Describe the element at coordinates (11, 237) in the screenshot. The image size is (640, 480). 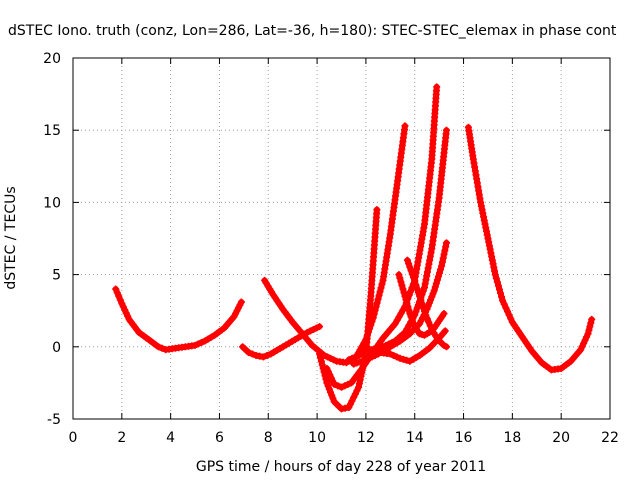
I see `y-axis-label: dSTEC / TECUs` at that location.